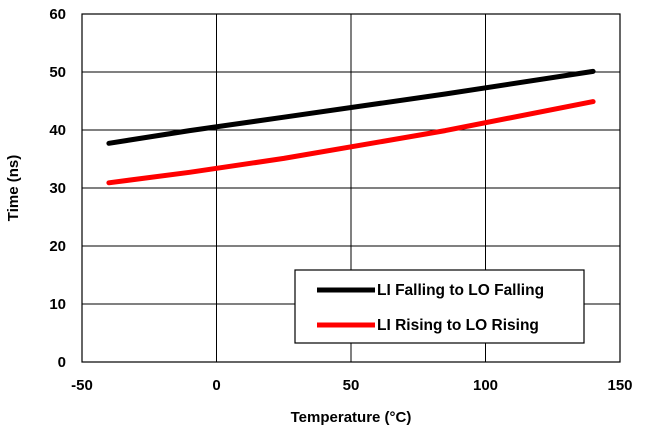 The width and height of the screenshot is (649, 429). I want to click on y-tick-label: 30, so click(57, 188).